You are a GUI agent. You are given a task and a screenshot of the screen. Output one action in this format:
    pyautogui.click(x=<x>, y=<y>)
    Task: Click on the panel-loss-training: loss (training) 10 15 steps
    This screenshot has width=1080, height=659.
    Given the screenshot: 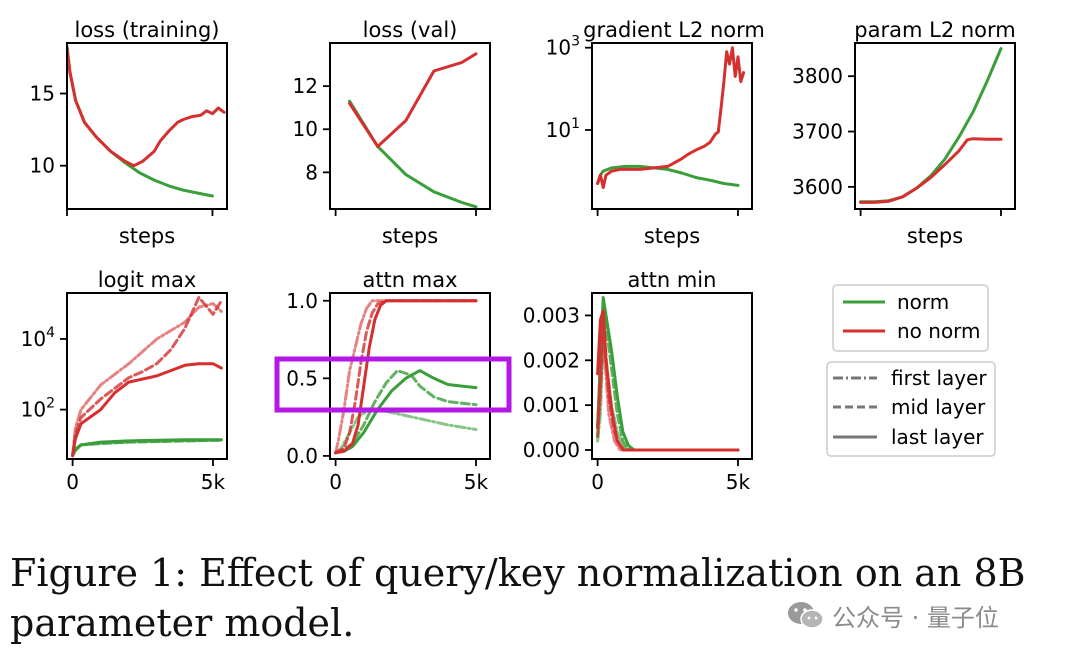 What is the action you would take?
    pyautogui.click(x=129, y=133)
    